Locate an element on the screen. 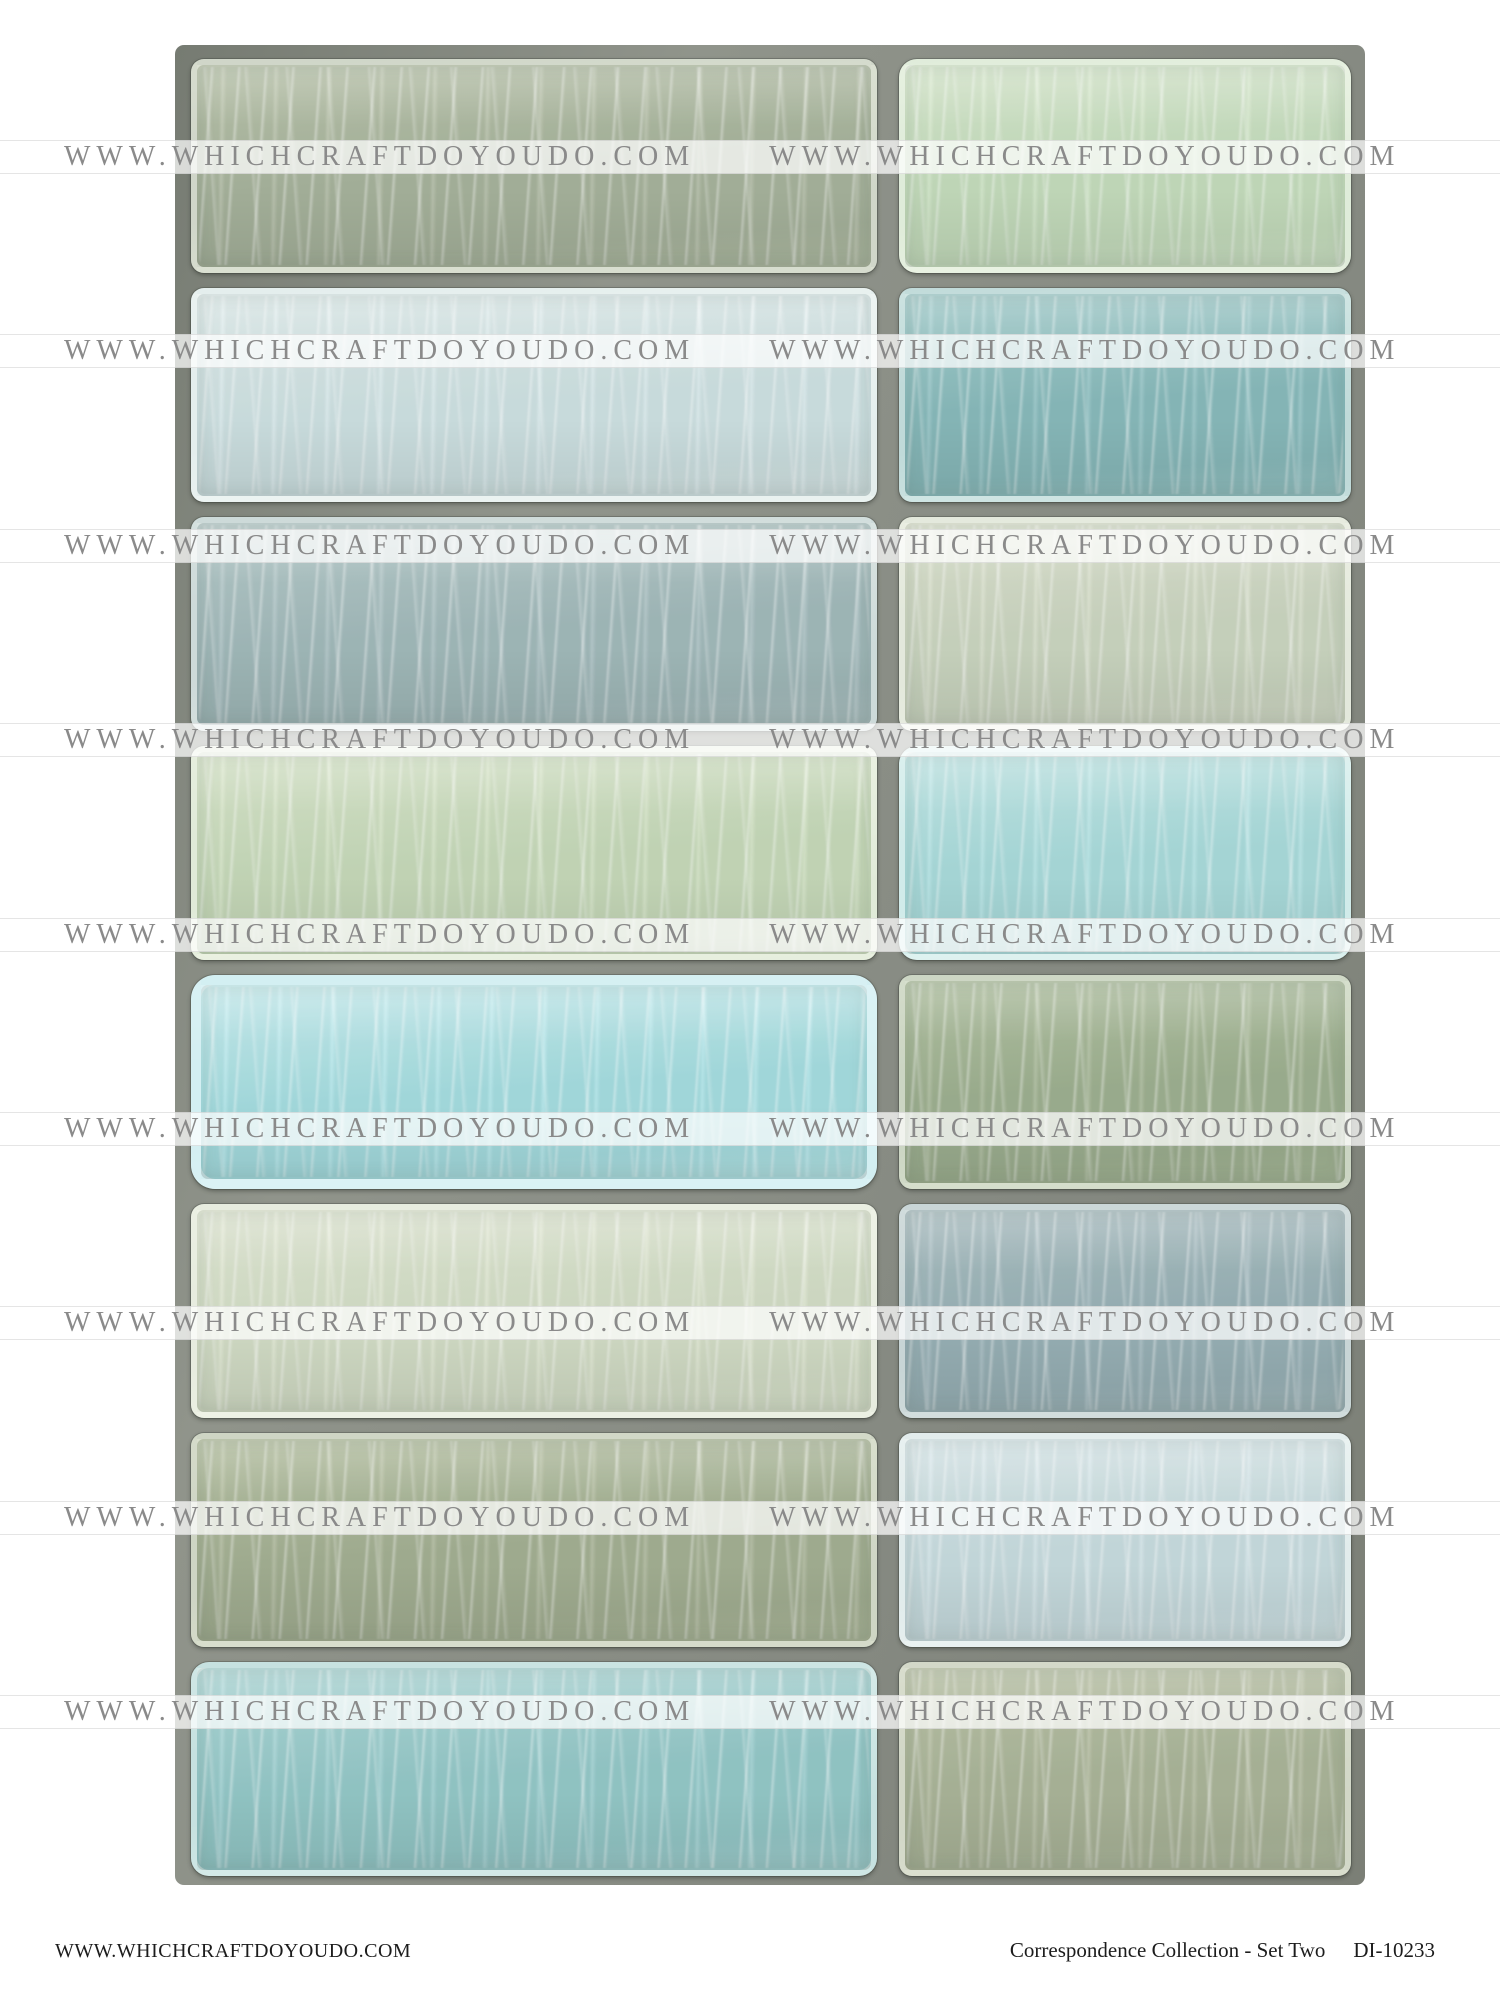 Image resolution: width=1500 pixels, height=1996 pixels. tile-r7-left is located at coordinates (534, 1540).